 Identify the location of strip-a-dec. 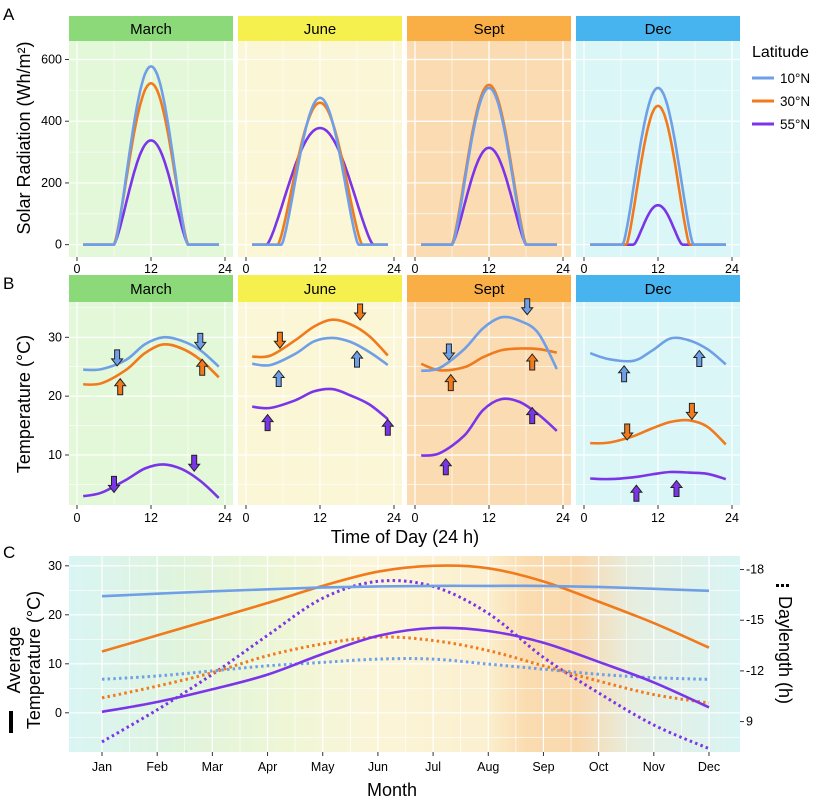
(658, 28).